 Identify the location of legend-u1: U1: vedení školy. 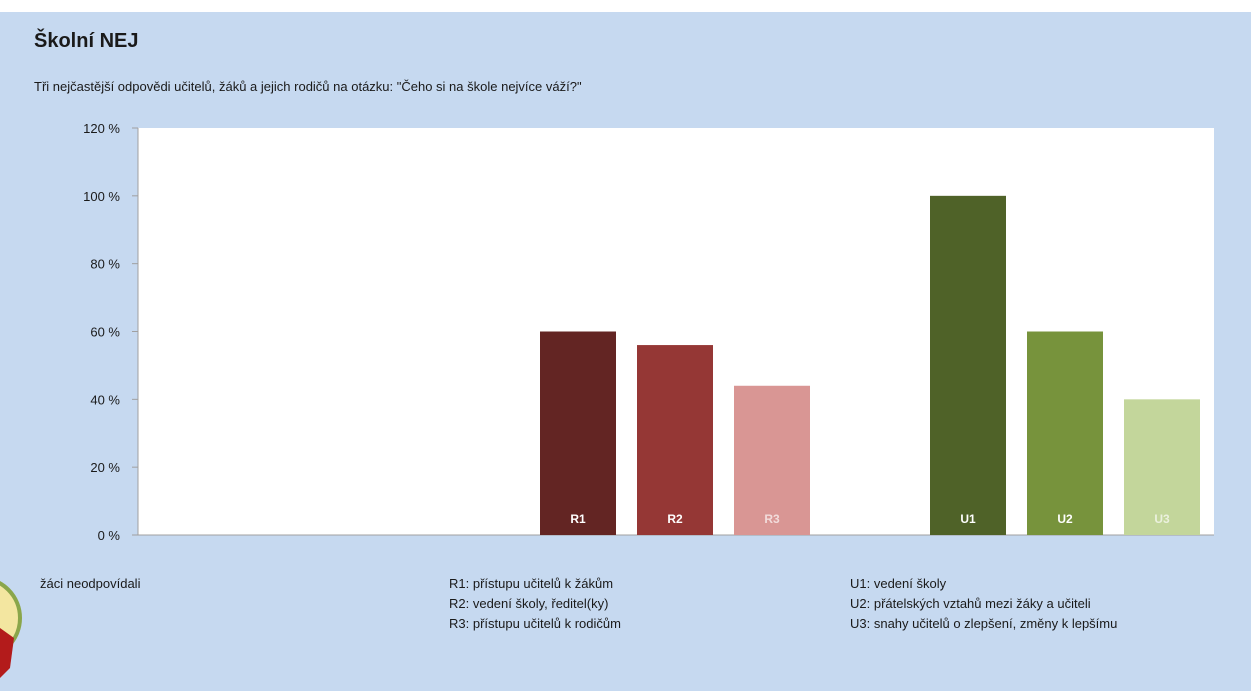
(898, 583).